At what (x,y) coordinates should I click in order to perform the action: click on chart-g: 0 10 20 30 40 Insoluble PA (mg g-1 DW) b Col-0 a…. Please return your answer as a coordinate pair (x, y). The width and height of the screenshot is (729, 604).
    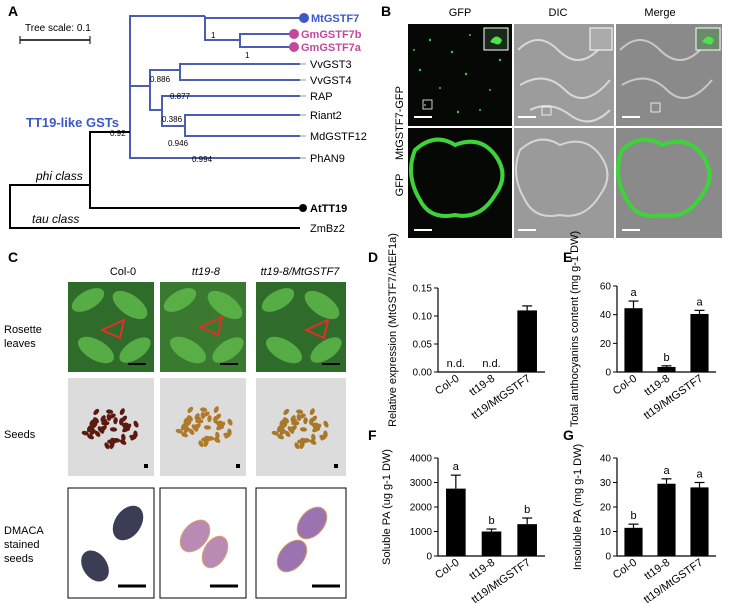
    Looking at the image, I should click on (644, 524).